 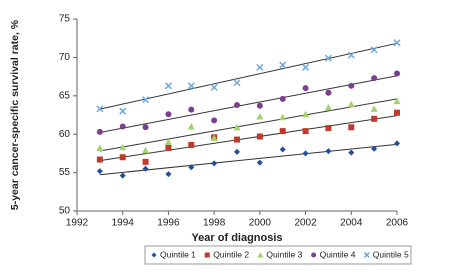 What do you see at coordinates (65, 172) in the screenshot?
I see `y-tick-label: 55` at bounding box center [65, 172].